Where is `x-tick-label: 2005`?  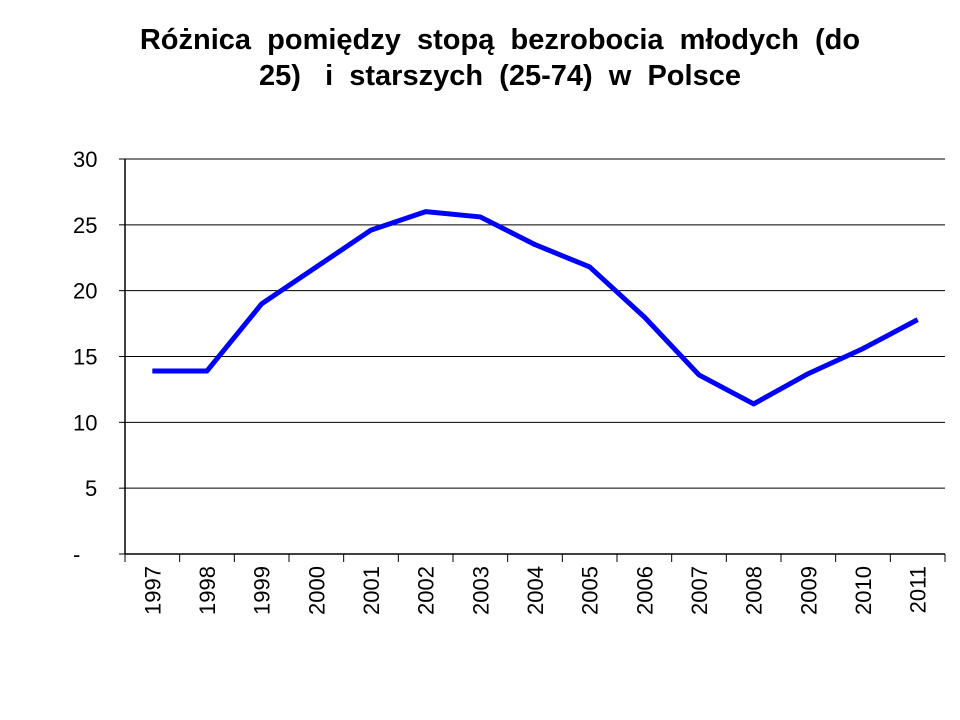 x-tick-label: 2005 is located at coordinates (590, 590).